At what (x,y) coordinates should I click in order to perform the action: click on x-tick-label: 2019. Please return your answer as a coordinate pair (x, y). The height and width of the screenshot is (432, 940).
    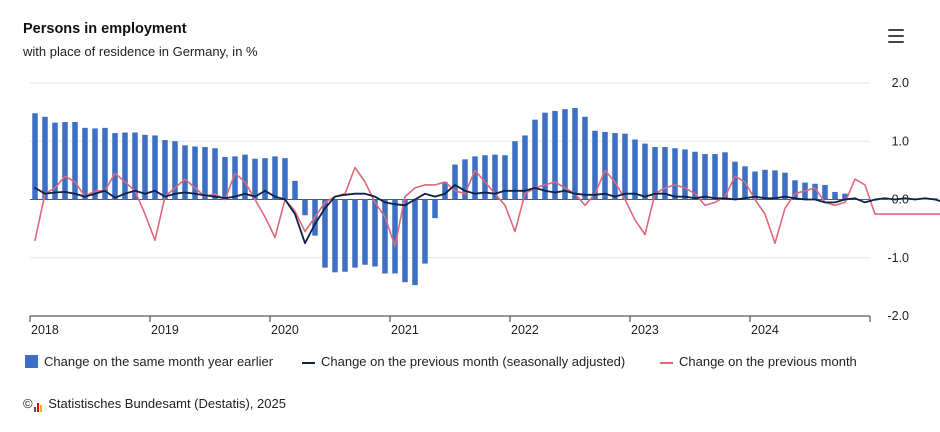
    Looking at the image, I should click on (165, 330).